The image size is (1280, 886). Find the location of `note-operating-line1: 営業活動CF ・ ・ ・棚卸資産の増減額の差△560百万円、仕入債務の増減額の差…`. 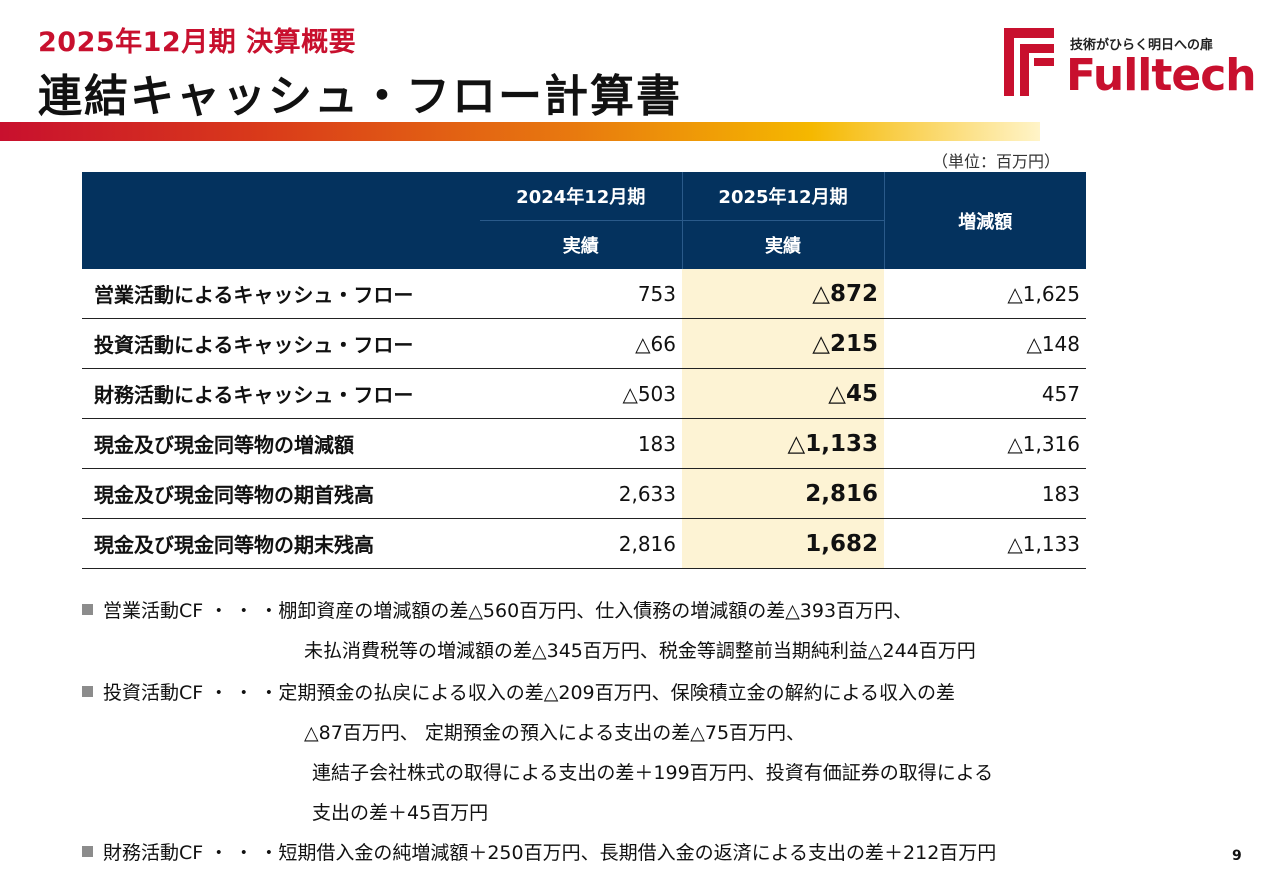

note-operating-line1: 営業活動CF ・ ・ ・棚卸資産の増減額の差△560百万円、仕入債務の増減額の差… is located at coordinates (508, 611).